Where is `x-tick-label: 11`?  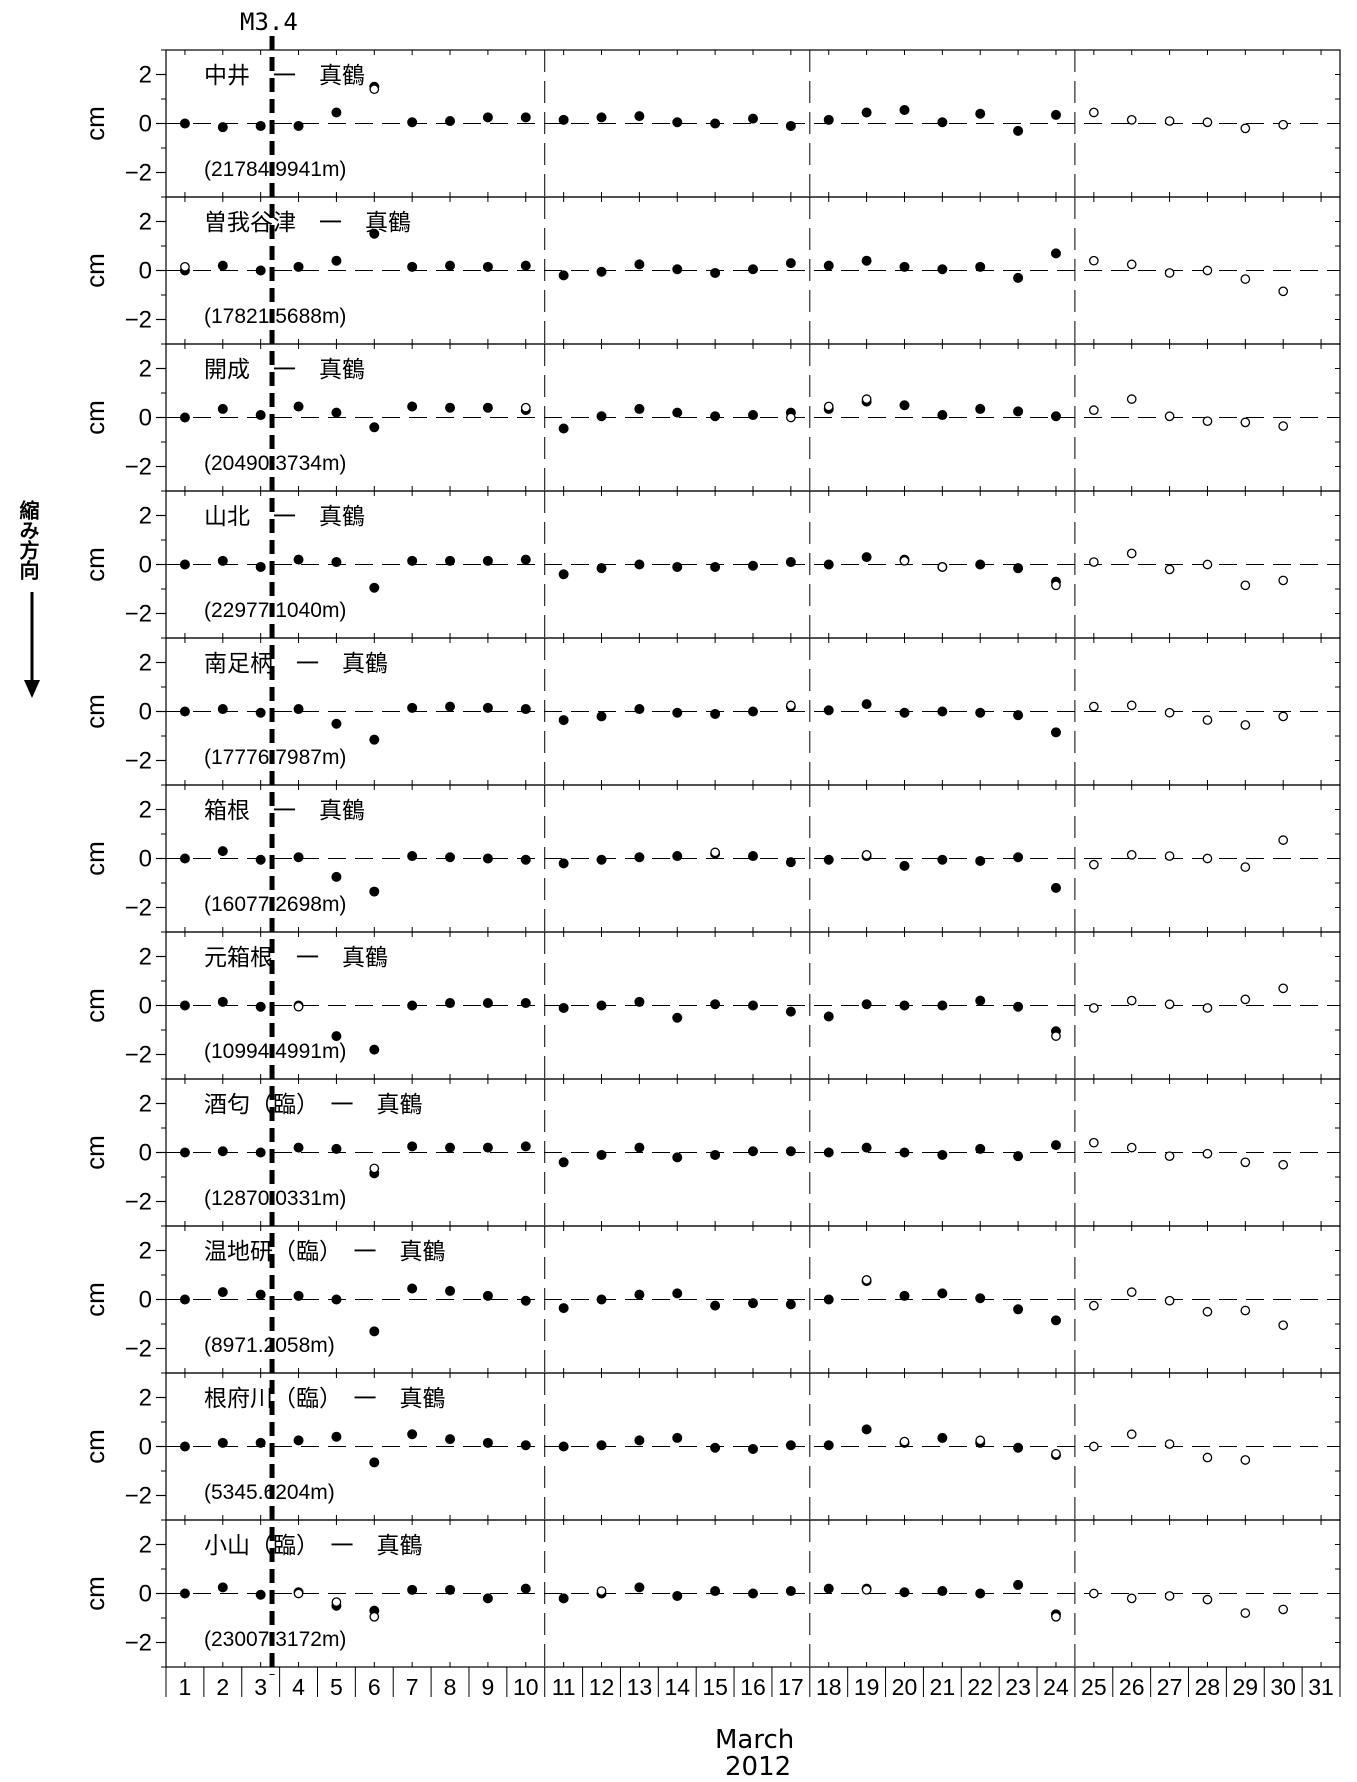
x-tick-label: 11 is located at coordinates (564, 1687).